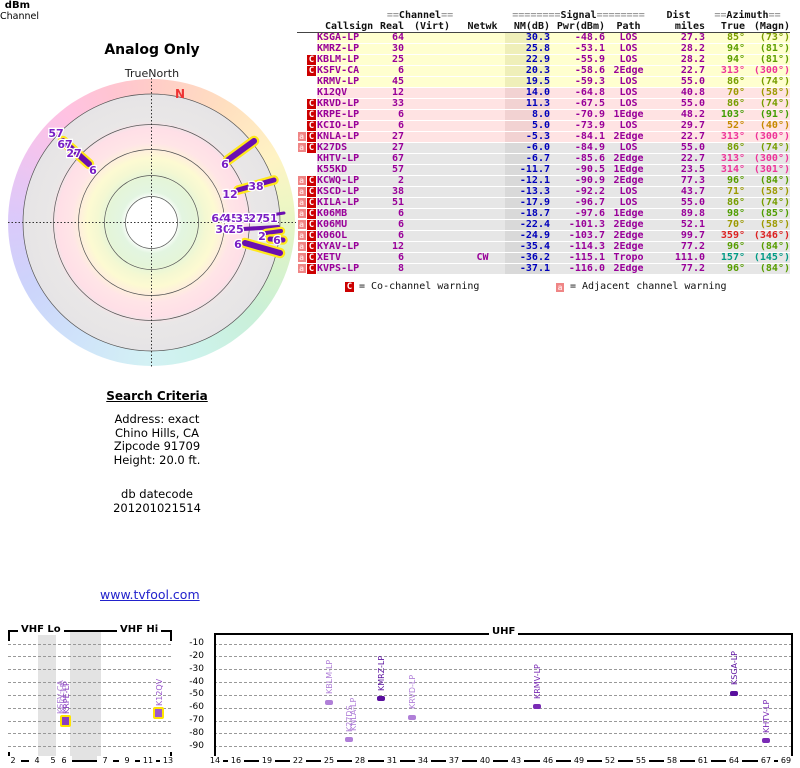 The image size is (800, 768). What do you see at coordinates (89, 721) in the screenshot?
I see `gridline--70` at bounding box center [89, 721].